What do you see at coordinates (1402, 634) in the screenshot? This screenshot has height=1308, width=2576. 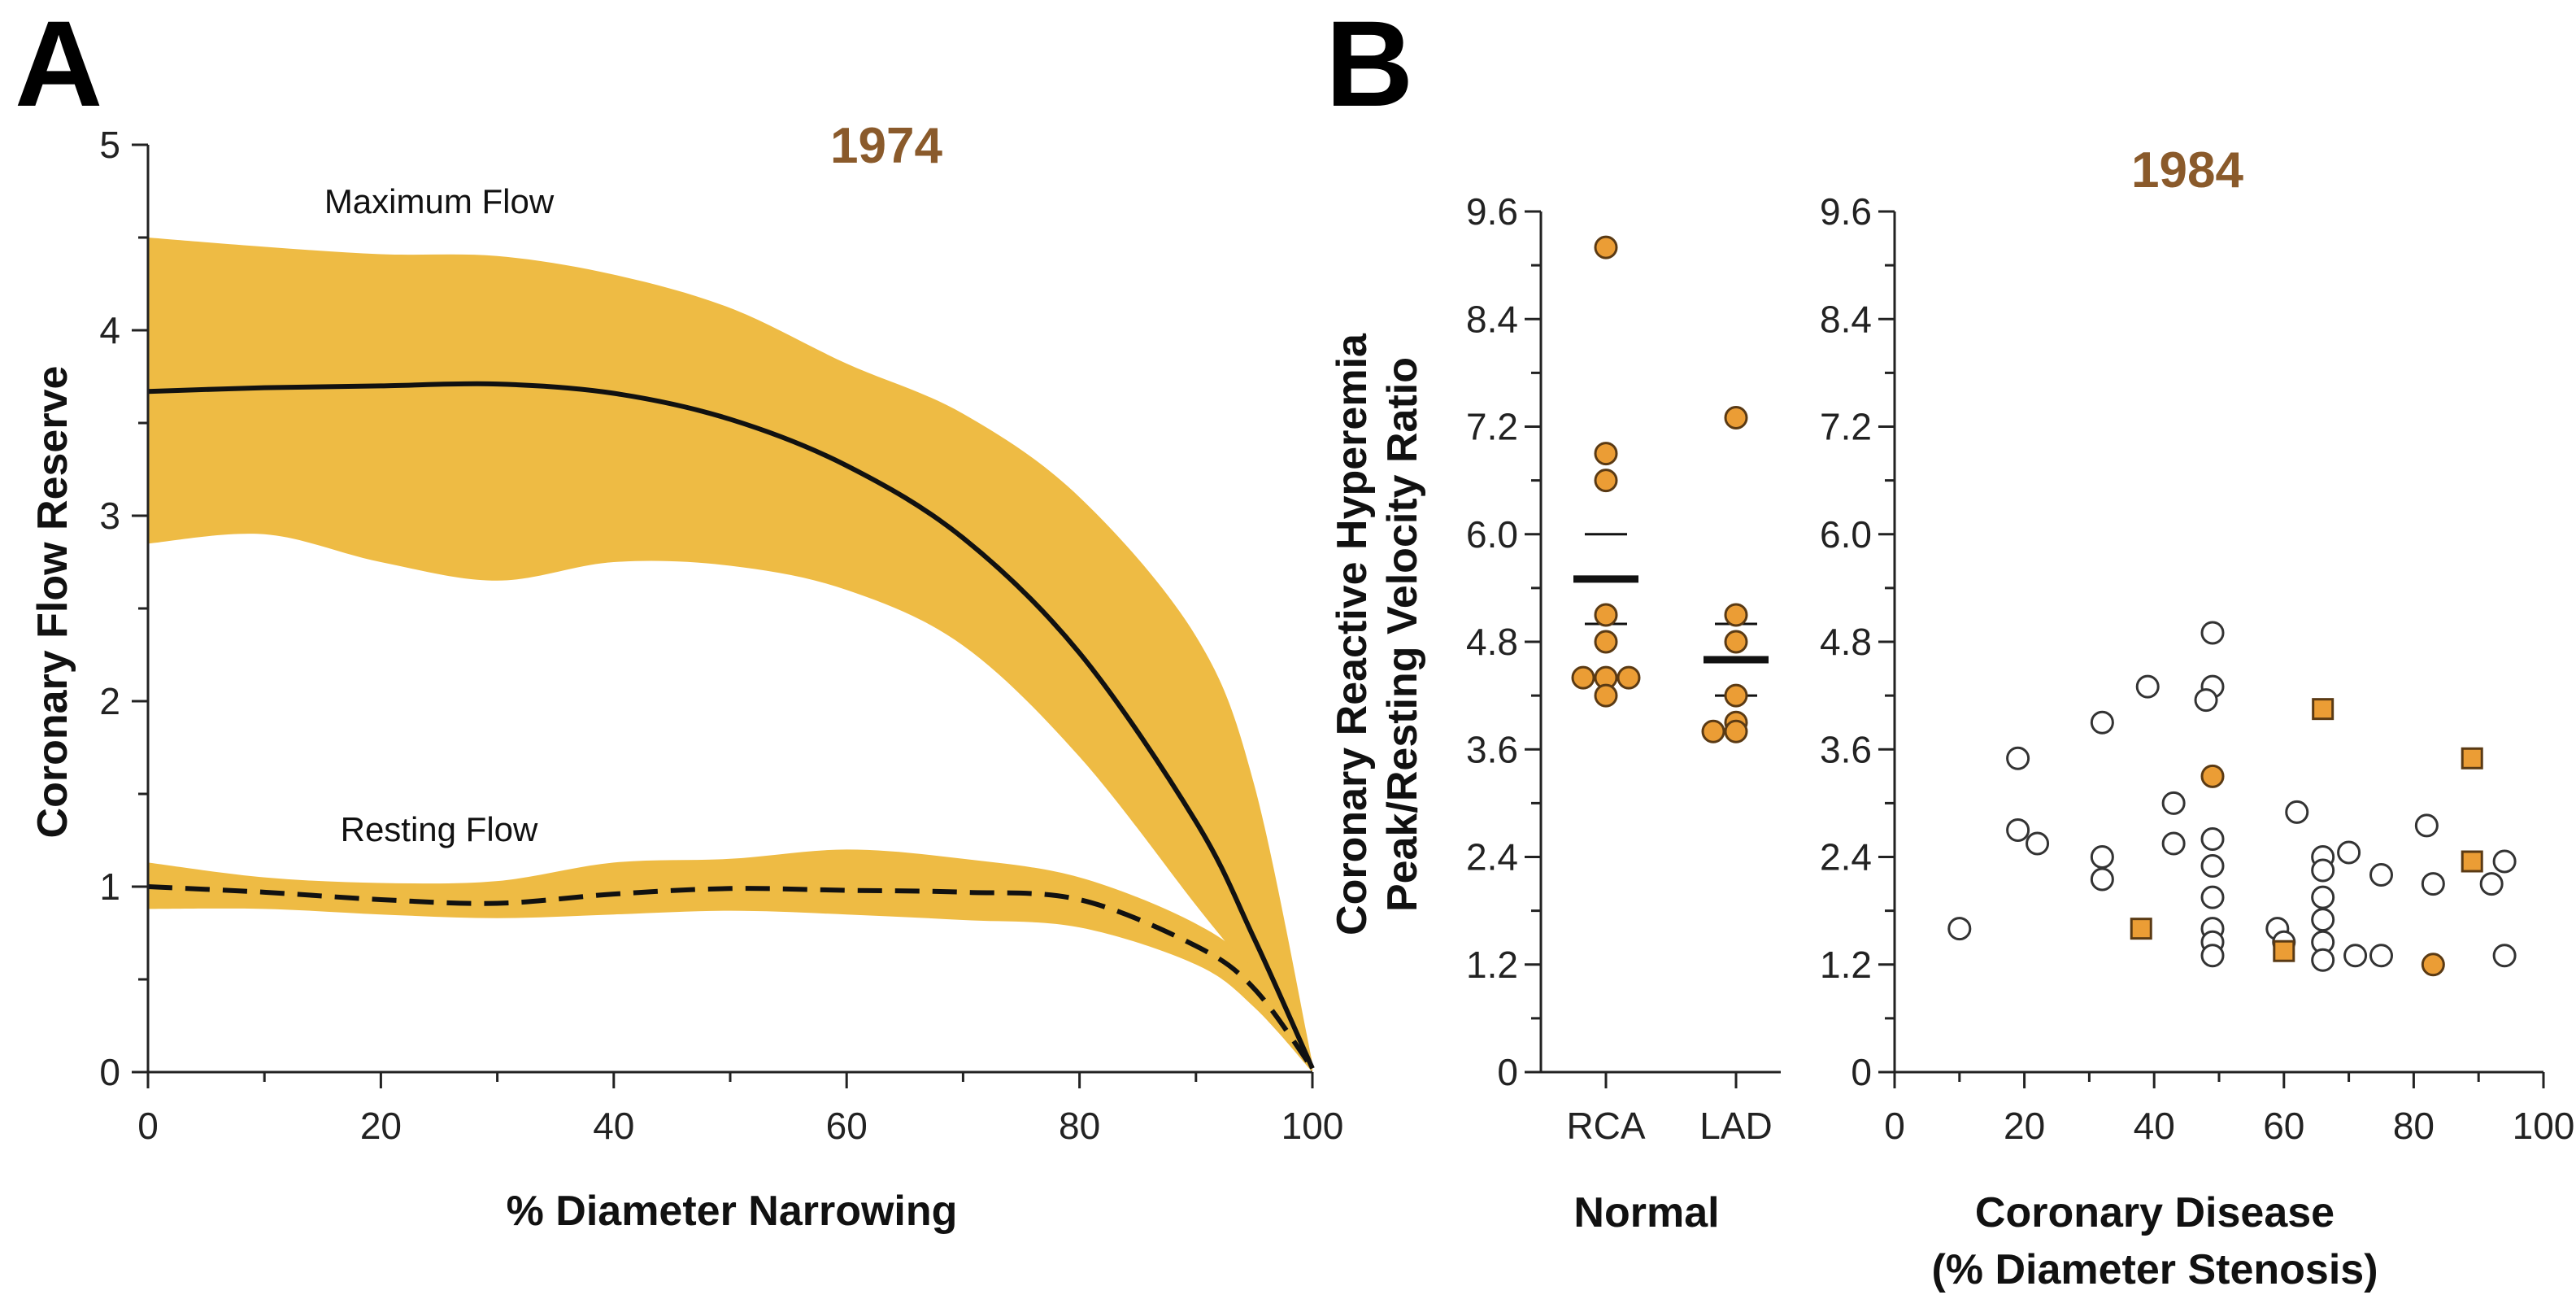 I see `panel-b-ylabel-line2: Peak/Resting Velocity Ratio` at bounding box center [1402, 634].